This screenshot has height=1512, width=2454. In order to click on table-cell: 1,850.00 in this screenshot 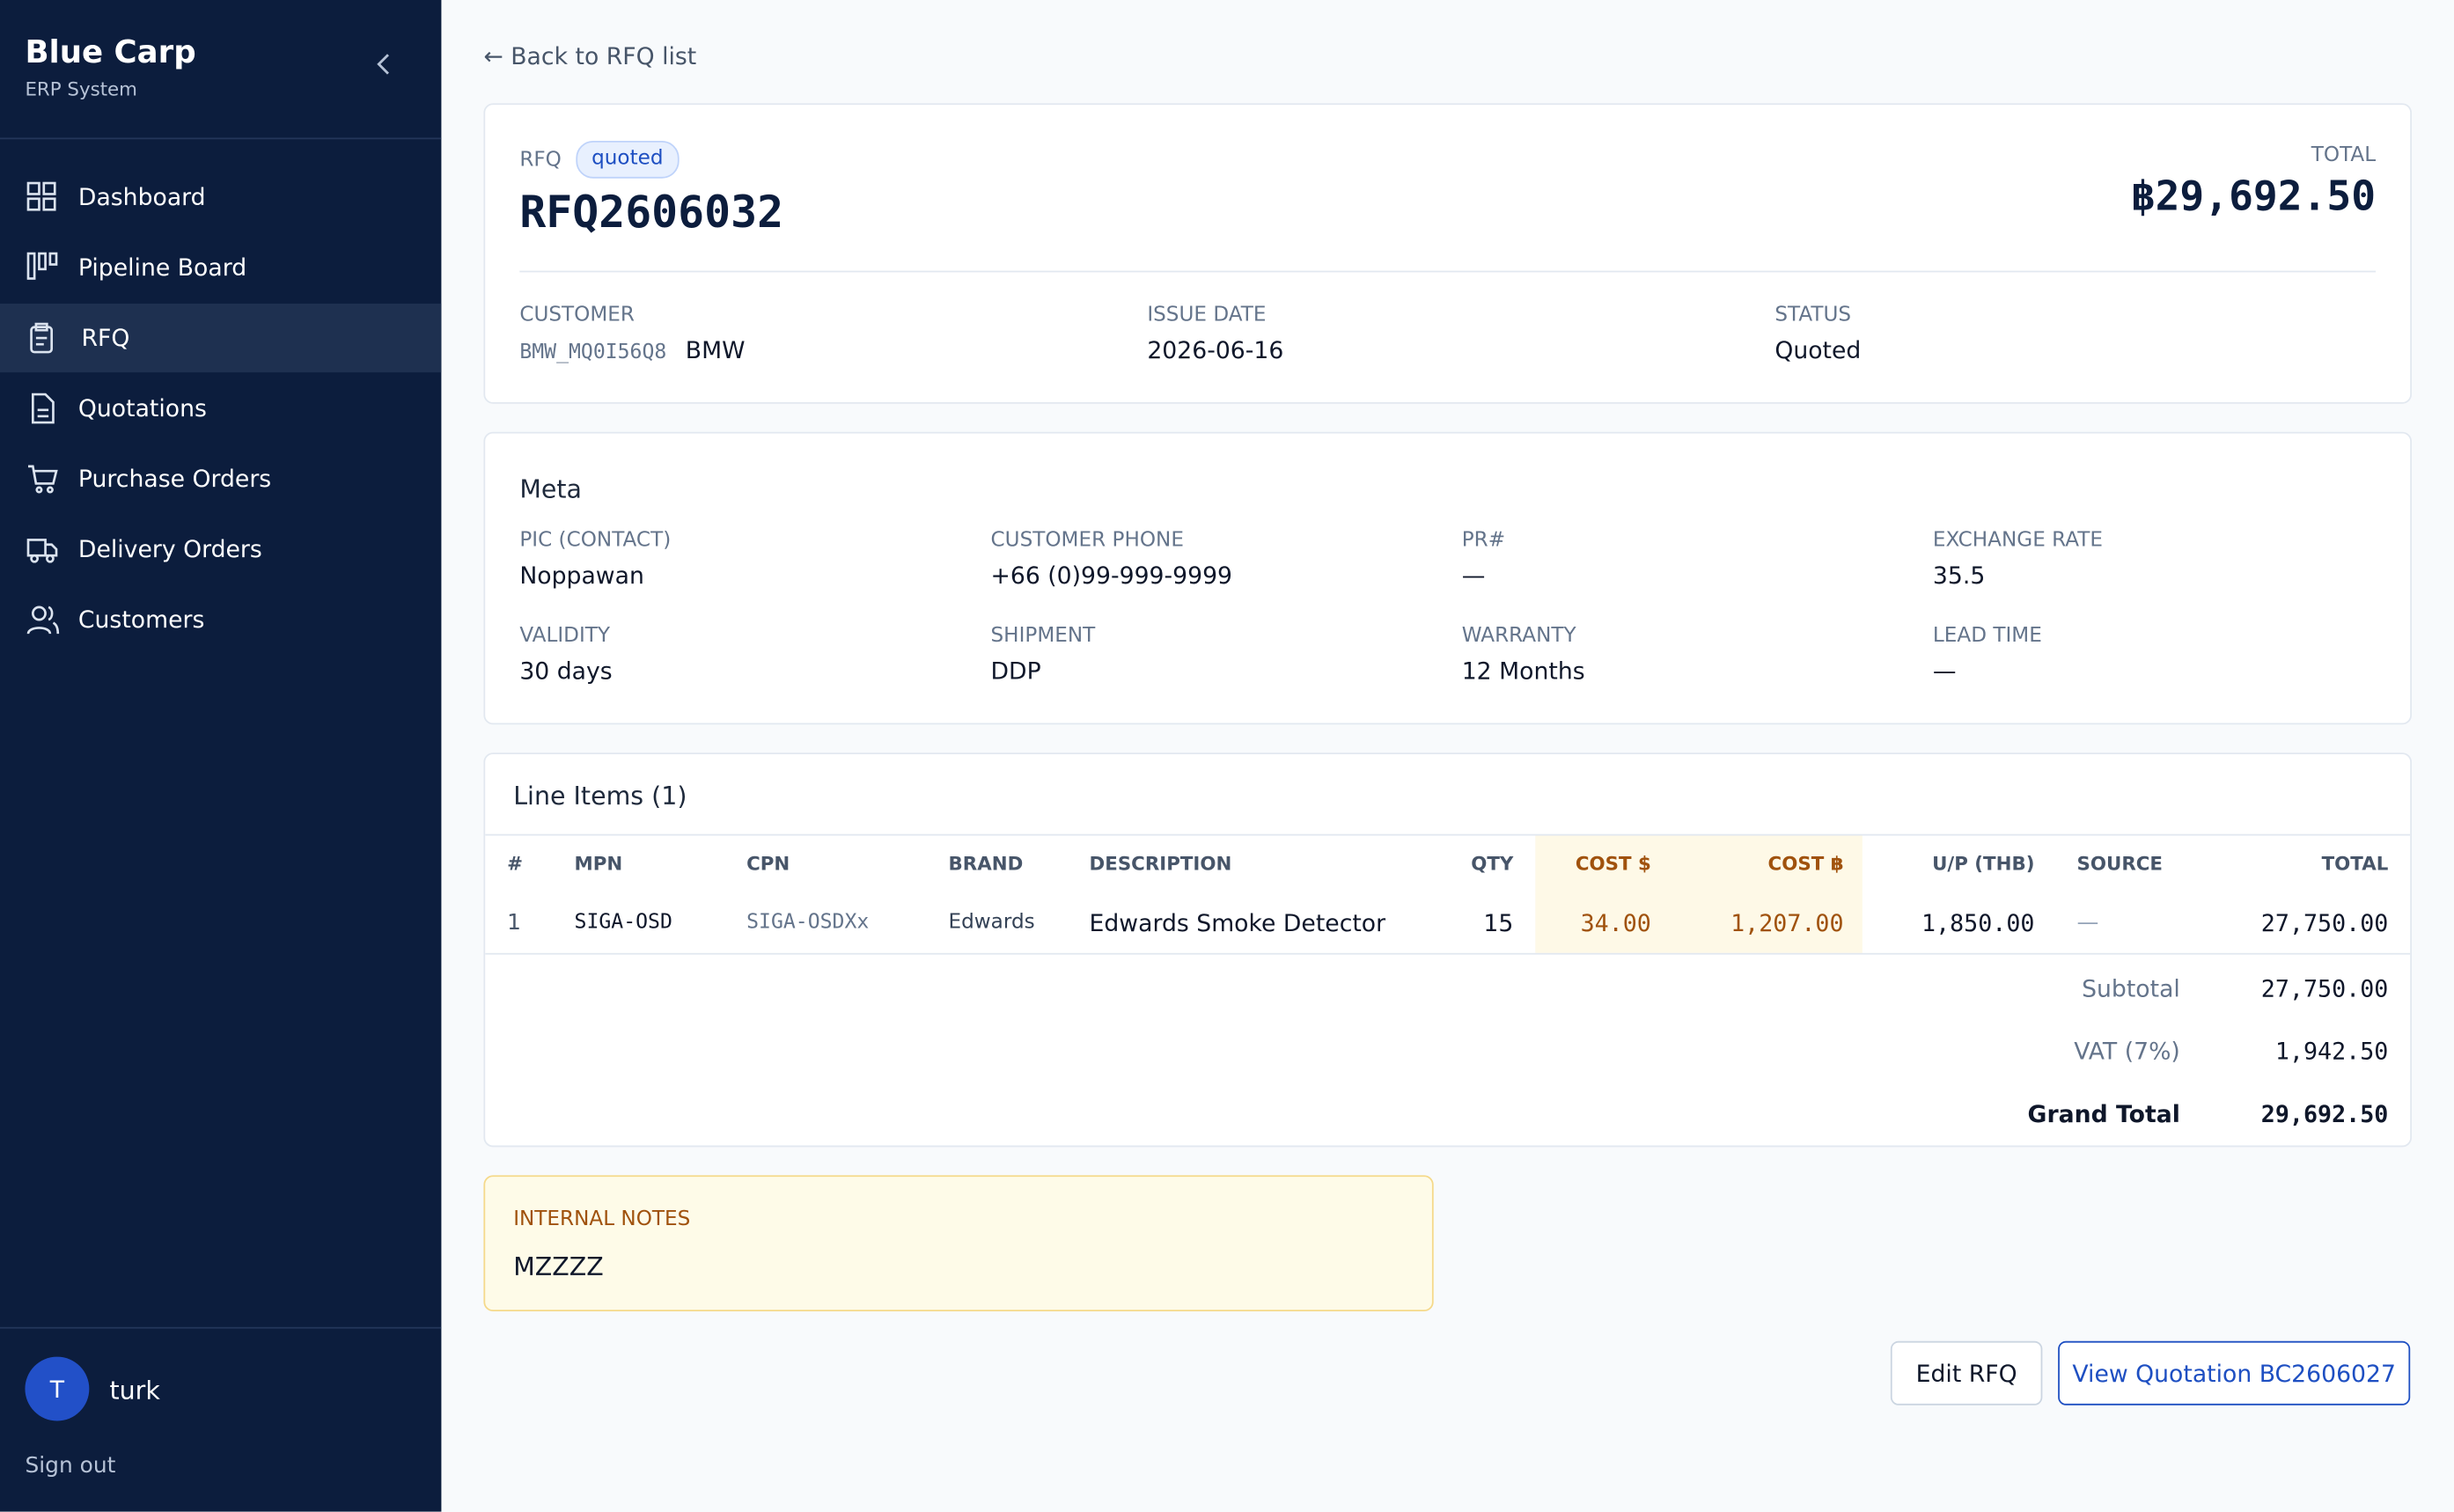, I will do `click(1978, 924)`.